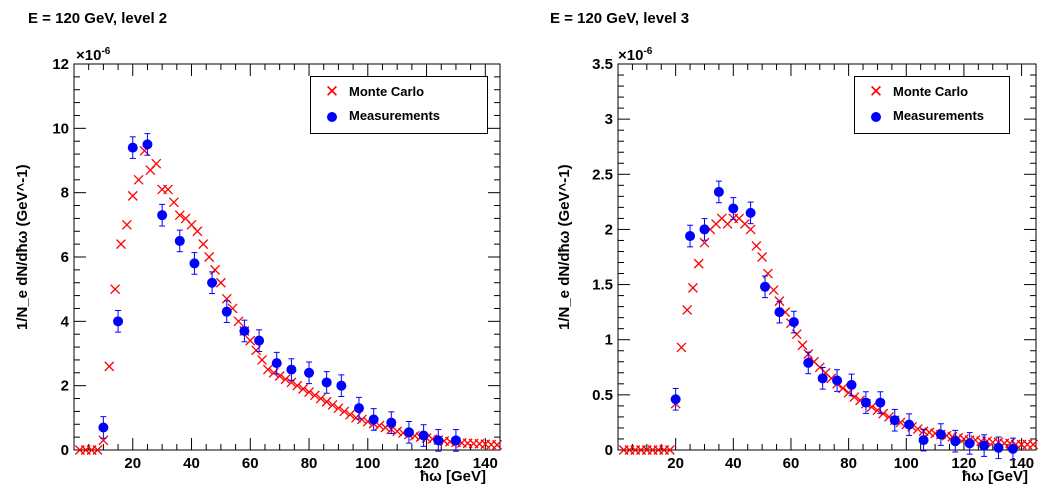 The image size is (1044, 494). I want to click on x-tick-label: 20, so click(675, 463).